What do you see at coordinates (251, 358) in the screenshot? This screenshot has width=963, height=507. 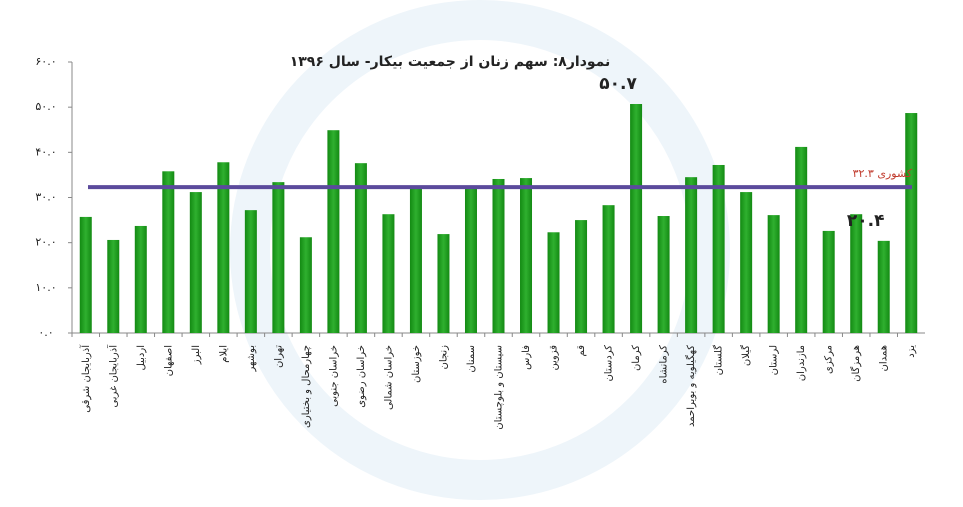 I see `x-tick-label: بوشهر` at bounding box center [251, 358].